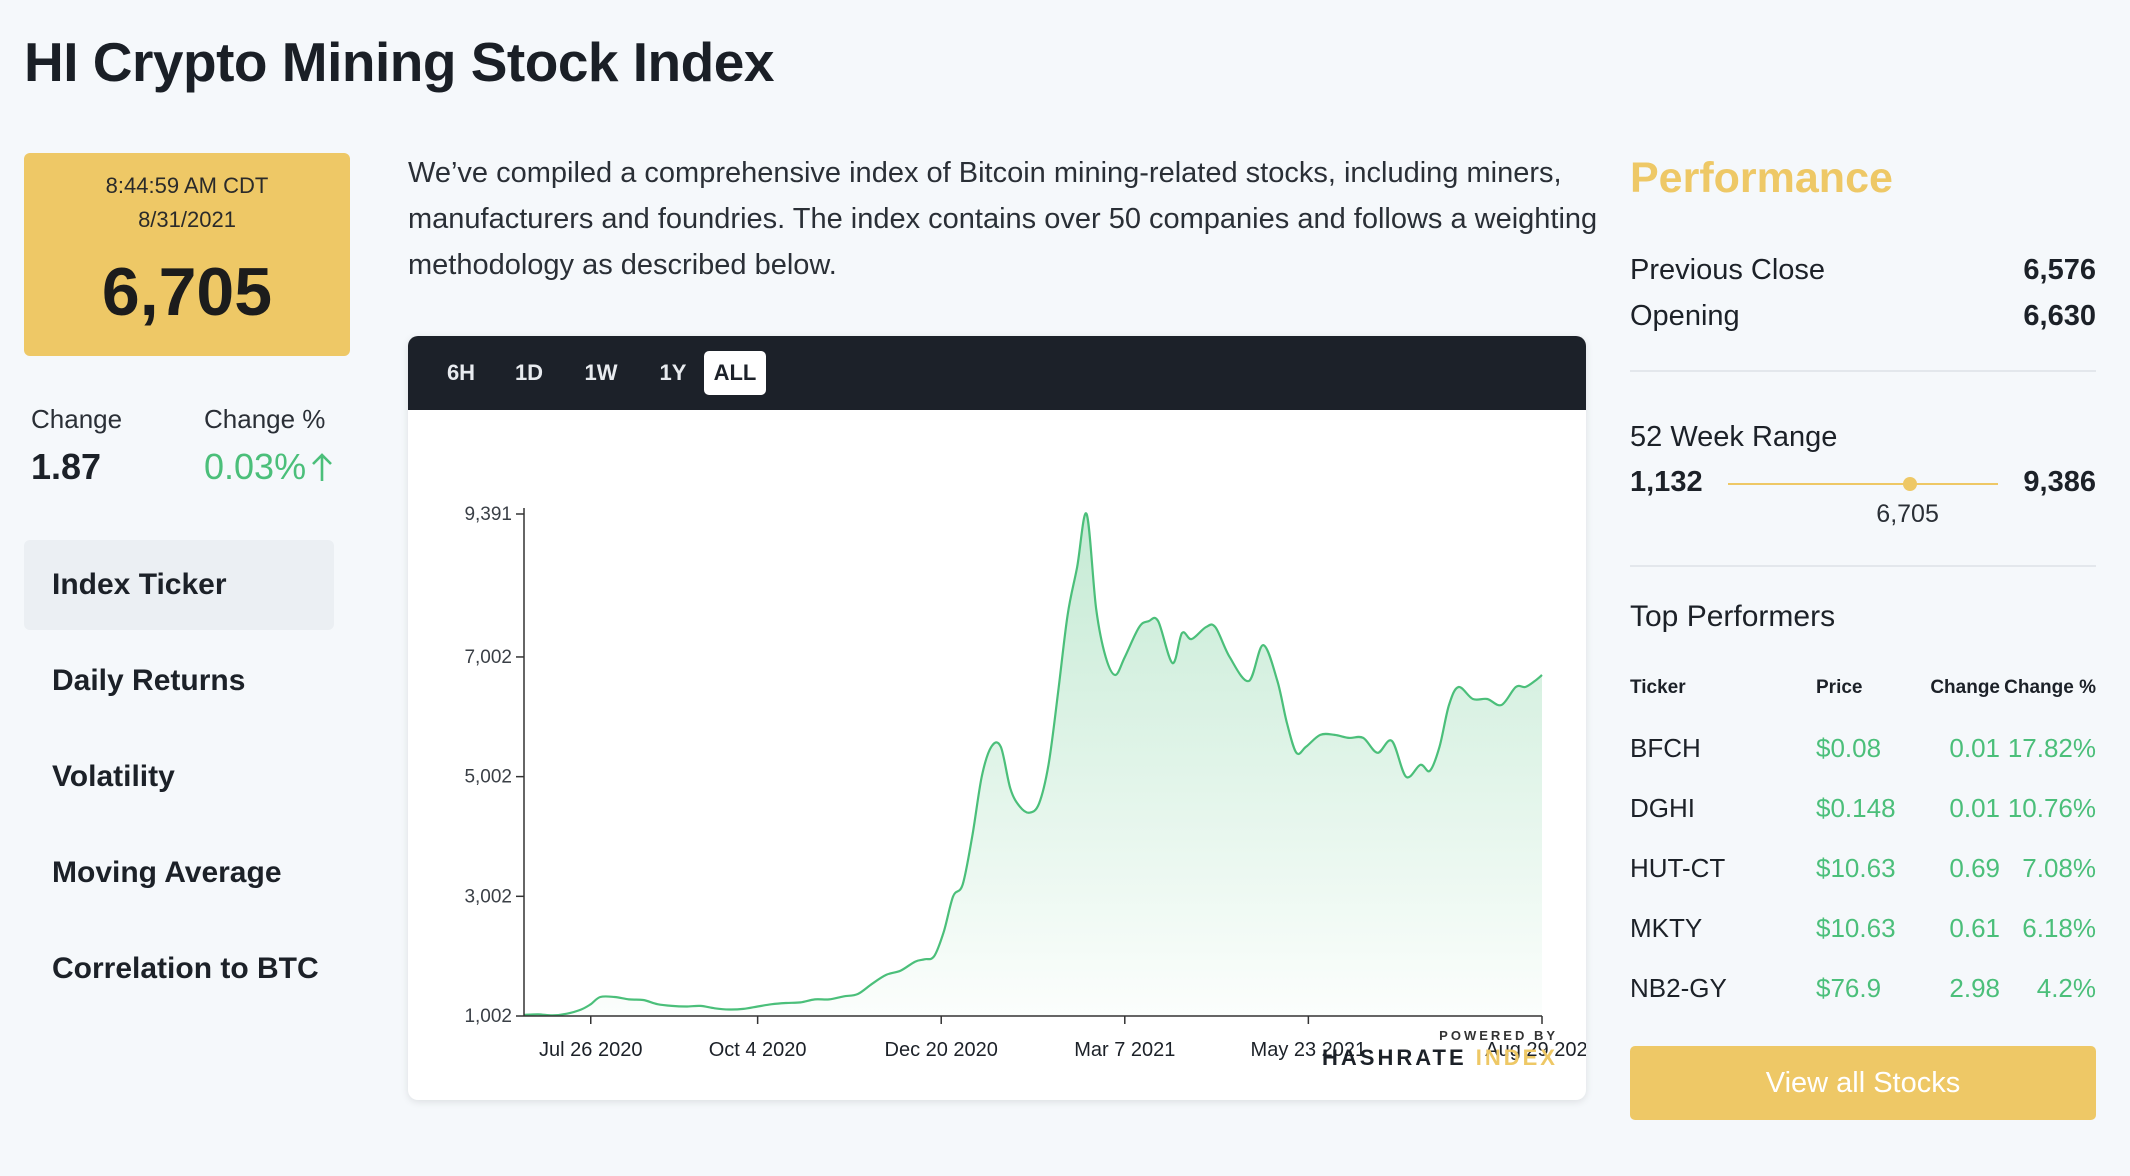 The image size is (2130, 1176). I want to click on change-pct: 0.03%, so click(269, 467).